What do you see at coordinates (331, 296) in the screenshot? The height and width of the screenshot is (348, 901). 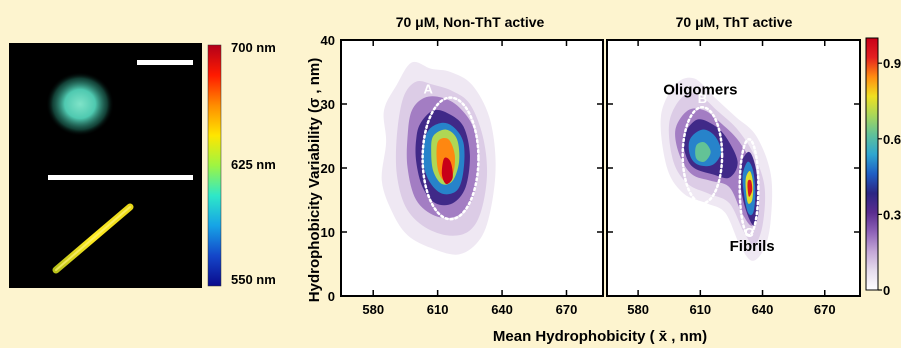 I see `y-tick-label: 0` at bounding box center [331, 296].